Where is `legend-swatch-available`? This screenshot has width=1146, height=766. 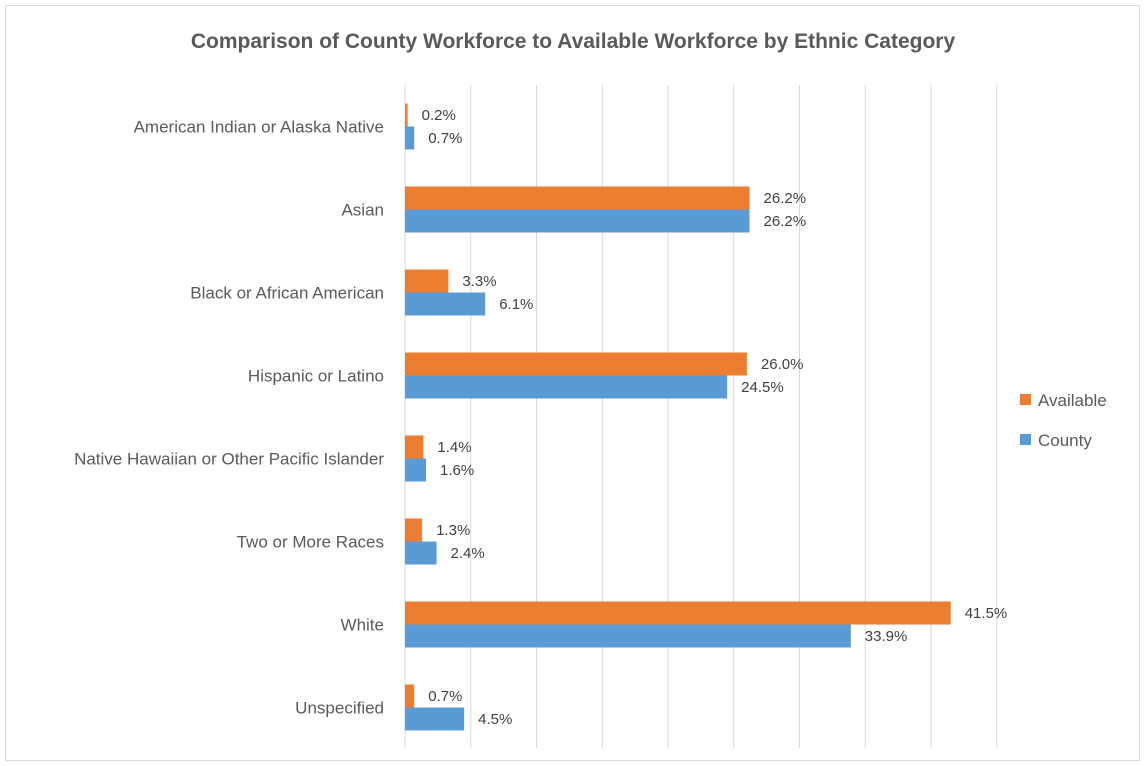
legend-swatch-available is located at coordinates (1025, 399).